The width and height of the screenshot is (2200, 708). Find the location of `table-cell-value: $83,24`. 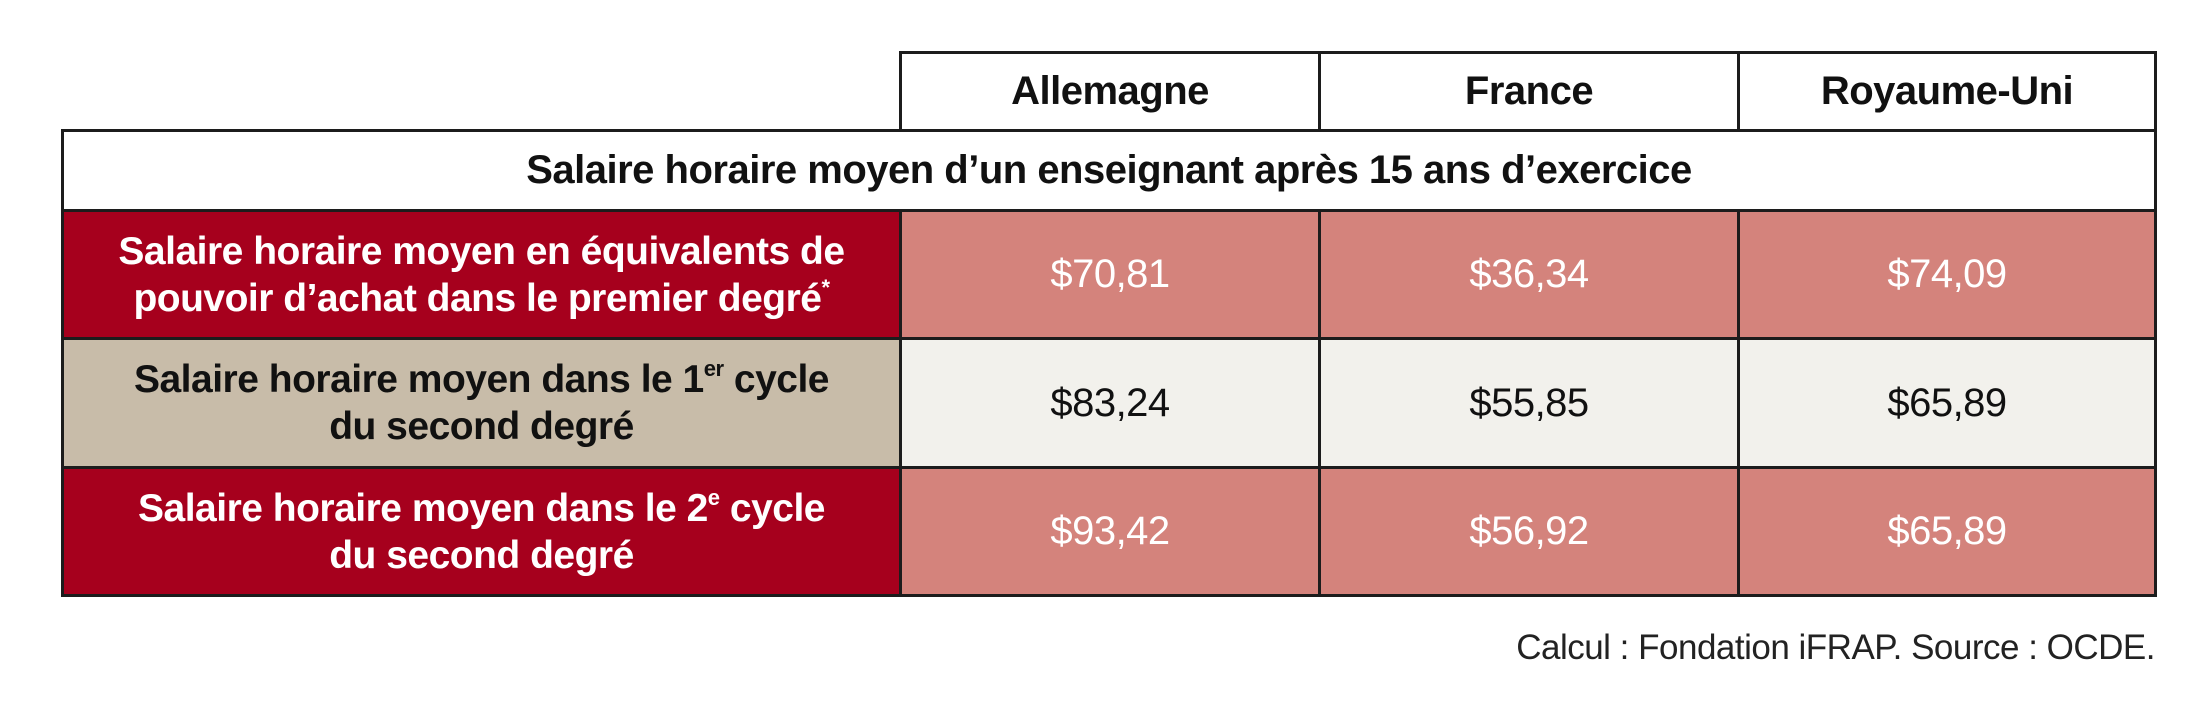

table-cell-value: $83,24 is located at coordinates (1110, 403).